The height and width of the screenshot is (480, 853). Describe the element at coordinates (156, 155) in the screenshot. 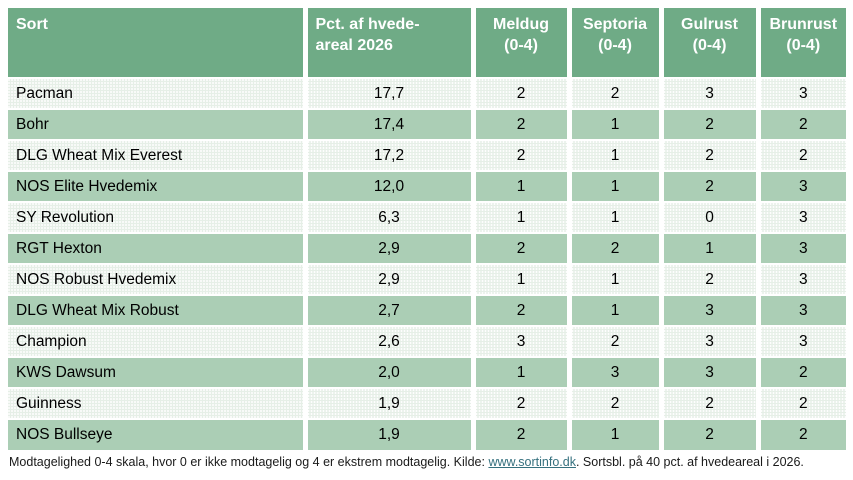

I see `cell-sort: DLG Wheat Mix Everest` at that location.